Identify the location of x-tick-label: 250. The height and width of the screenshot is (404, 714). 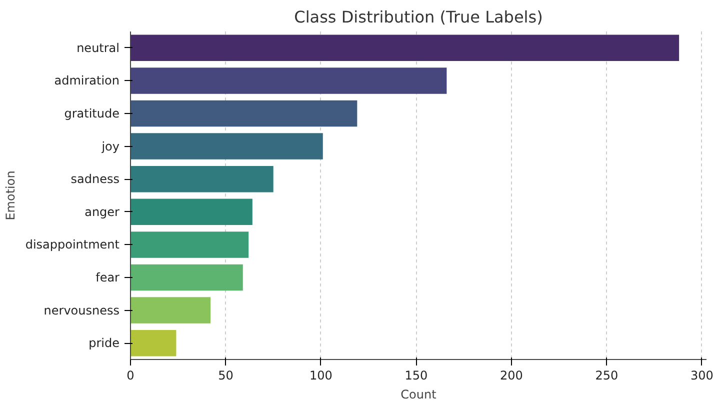
(606, 375).